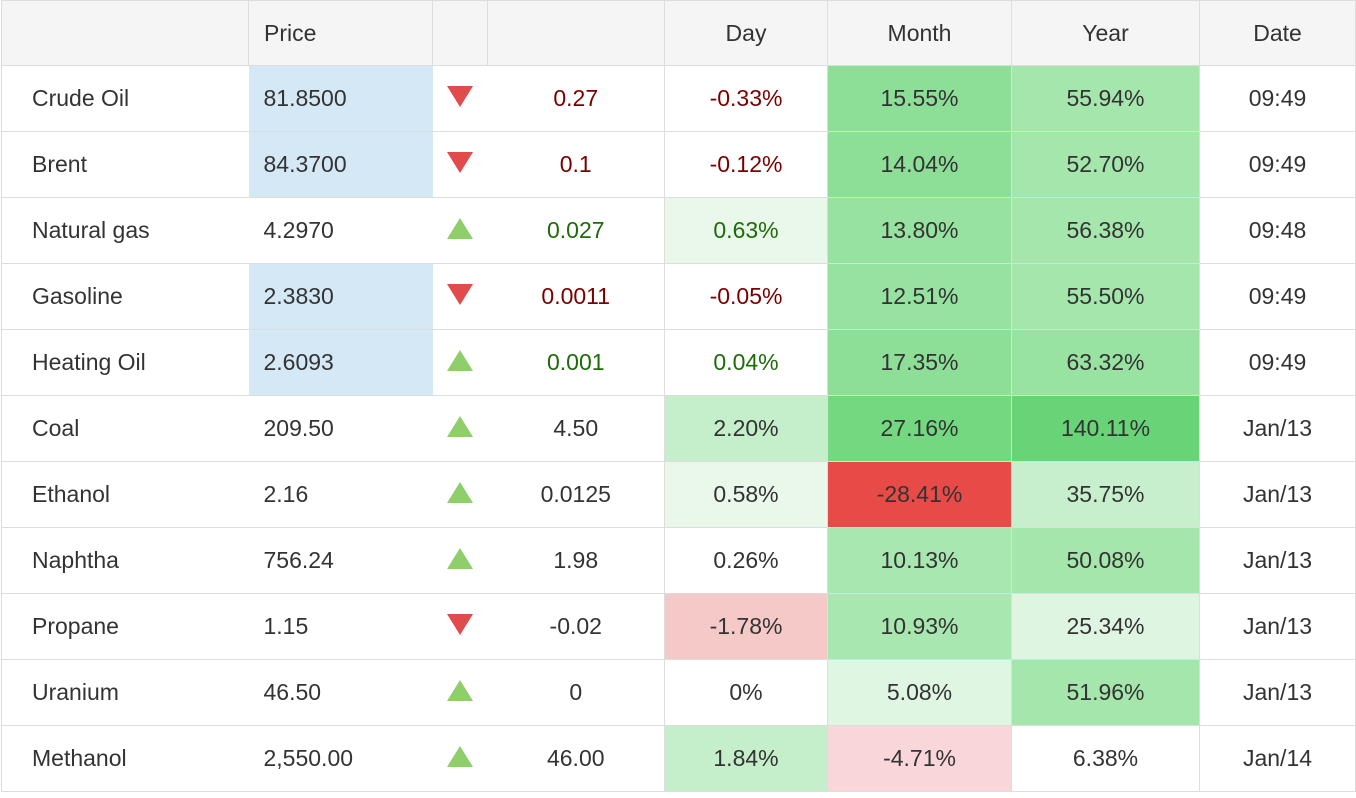 Image resolution: width=1356 pixels, height=798 pixels. What do you see at coordinates (746, 560) in the screenshot?
I see `day-change-cell: 0.26%` at bounding box center [746, 560].